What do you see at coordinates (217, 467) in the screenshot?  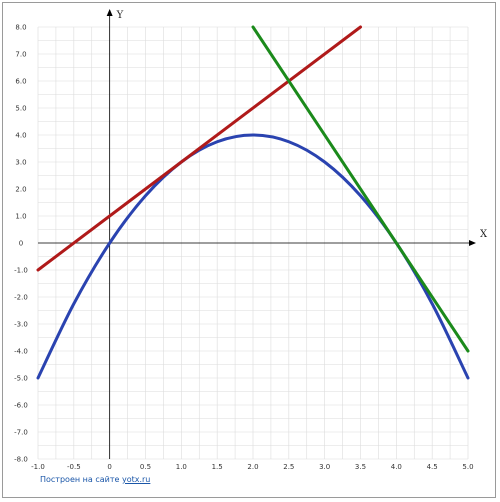 I see `x-tick-label: 1.5` at bounding box center [217, 467].